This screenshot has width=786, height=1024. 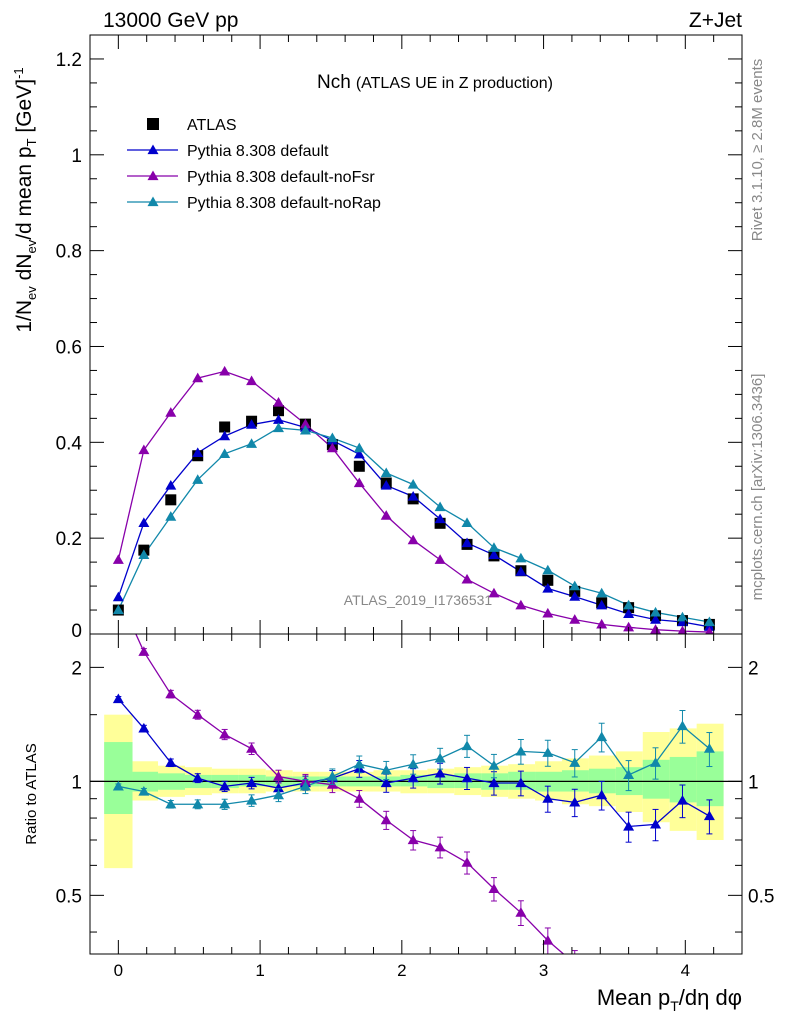 I want to click on analysis-watermark: ATLAS_2019_I1736531, so click(x=418, y=600).